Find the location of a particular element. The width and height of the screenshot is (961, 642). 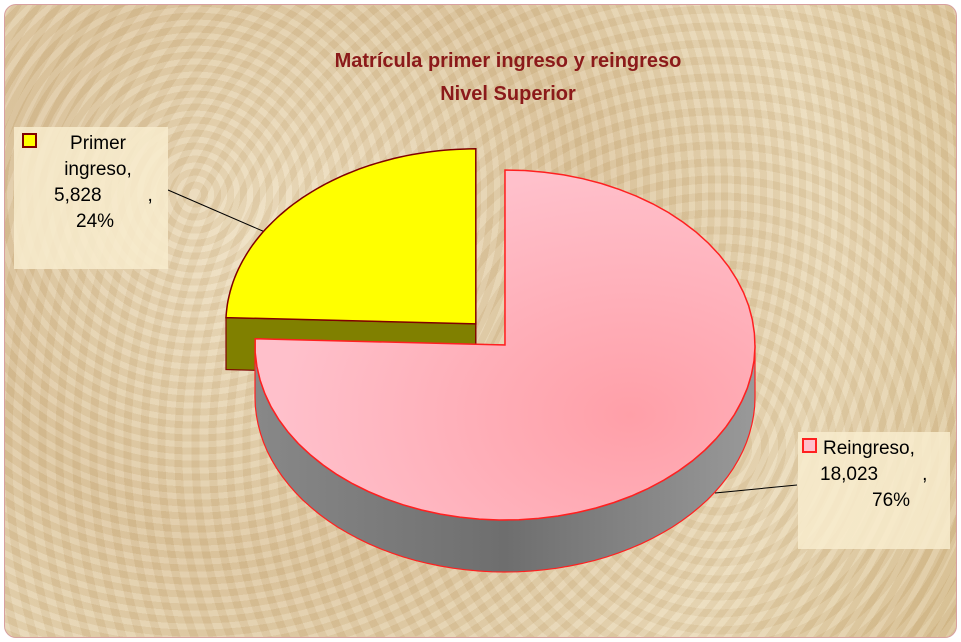

label-name: Primer ingreso, is located at coordinates (98, 157).